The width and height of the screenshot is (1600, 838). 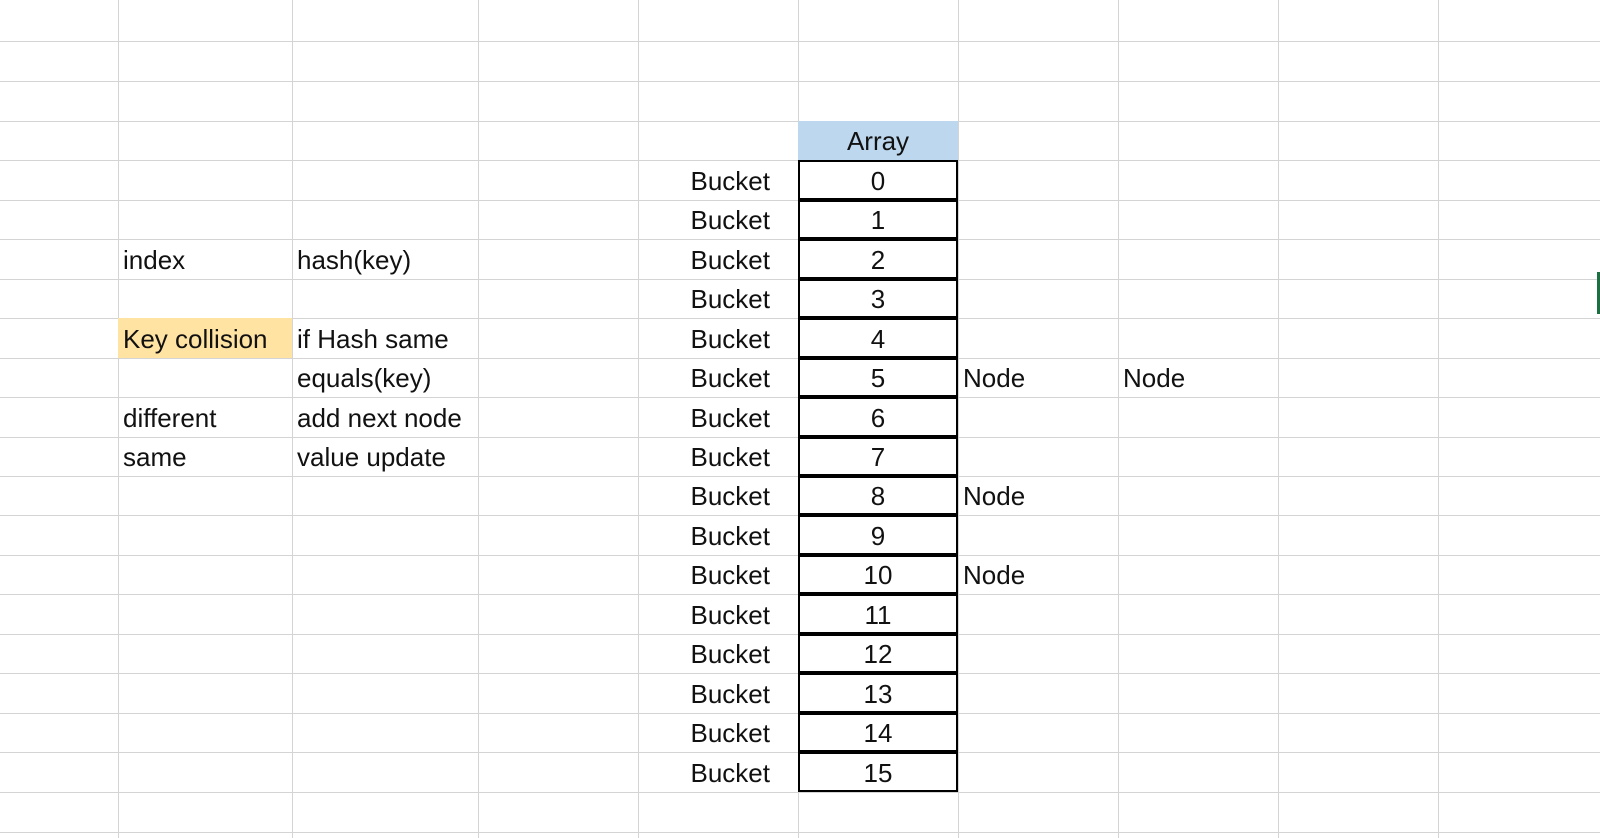 I want to click on array-index-cell: 6, so click(x=878, y=417).